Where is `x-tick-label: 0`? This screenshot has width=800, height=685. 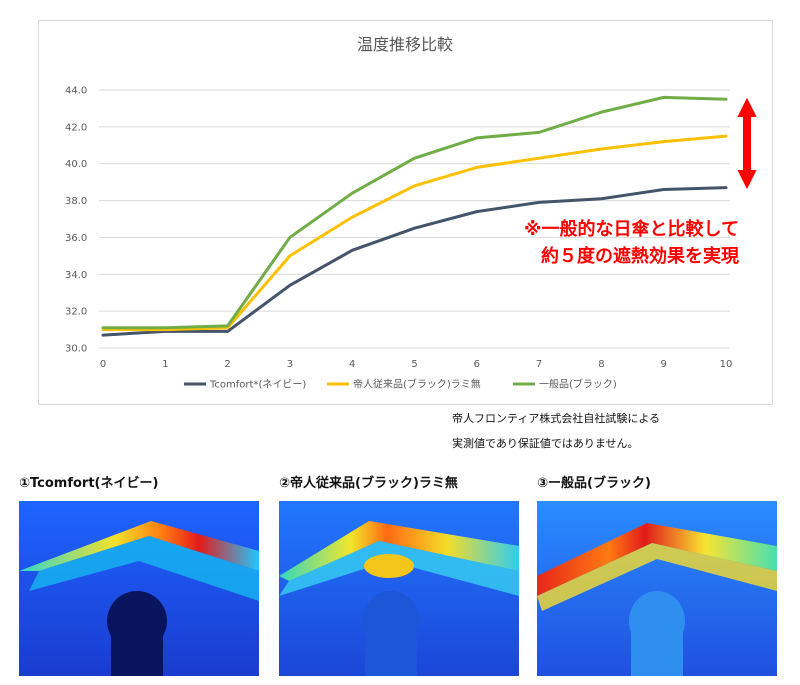 x-tick-label: 0 is located at coordinates (103, 364).